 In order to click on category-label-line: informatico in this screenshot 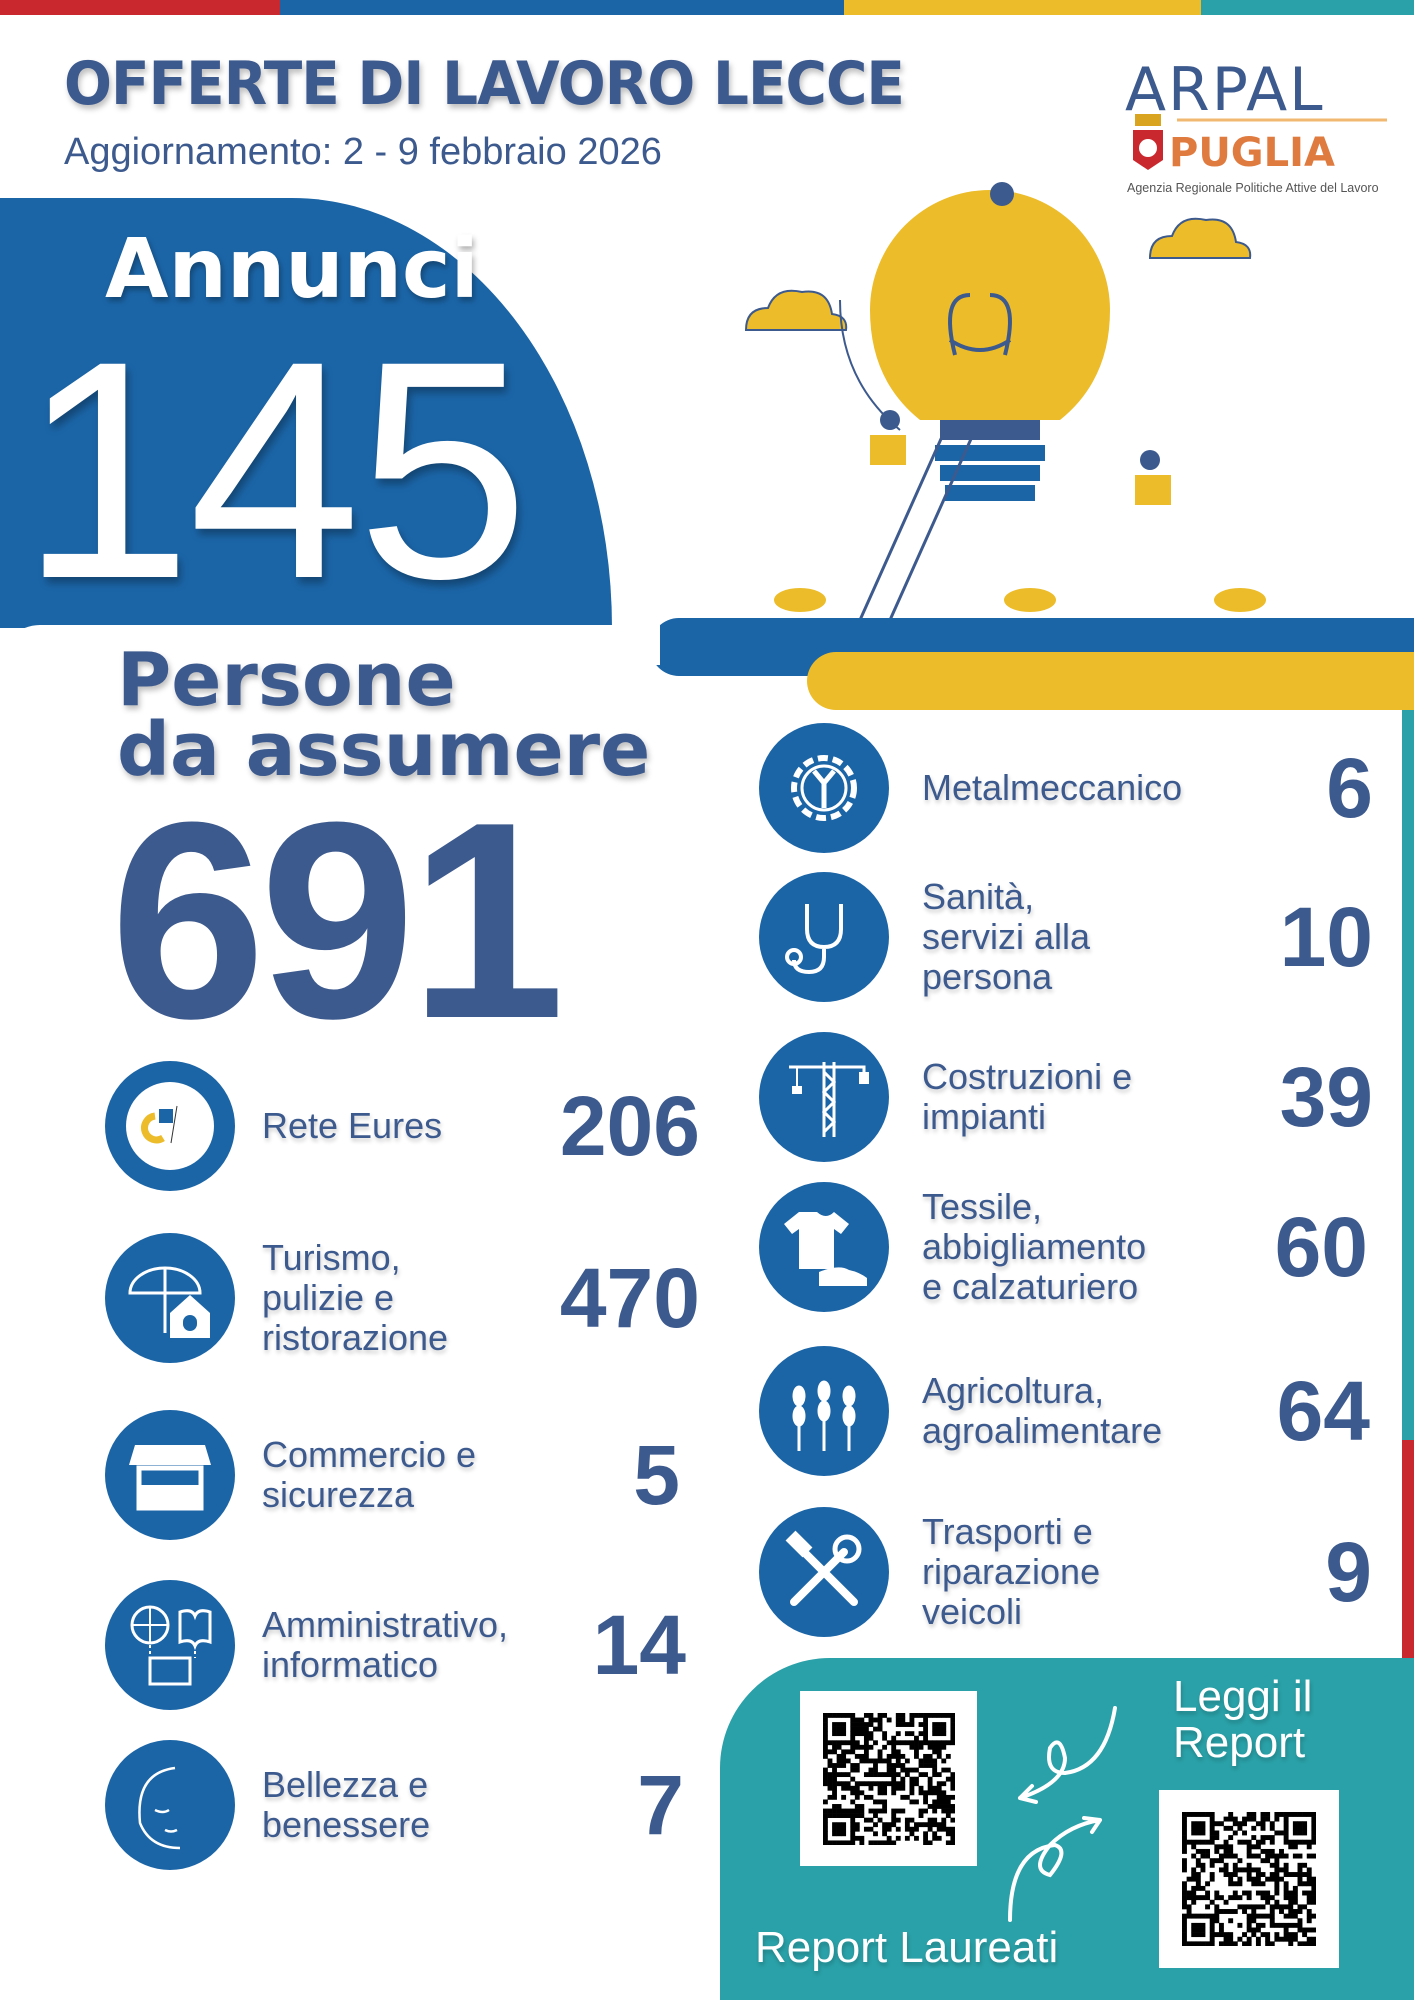, I will do `click(350, 1664)`.